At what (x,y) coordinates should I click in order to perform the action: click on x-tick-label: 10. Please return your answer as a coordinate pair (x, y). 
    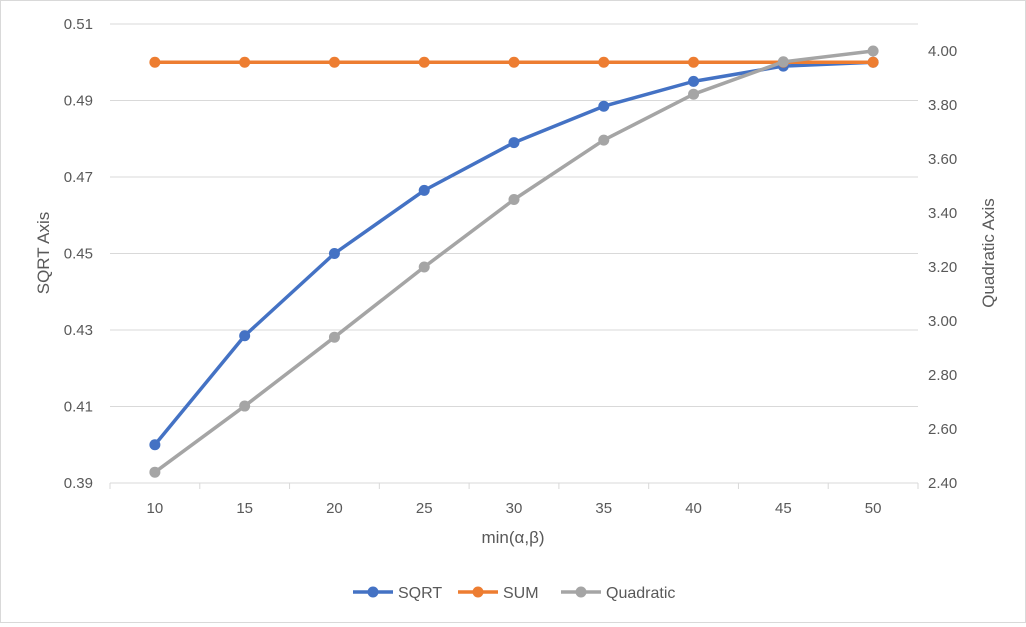
    Looking at the image, I should click on (155, 508).